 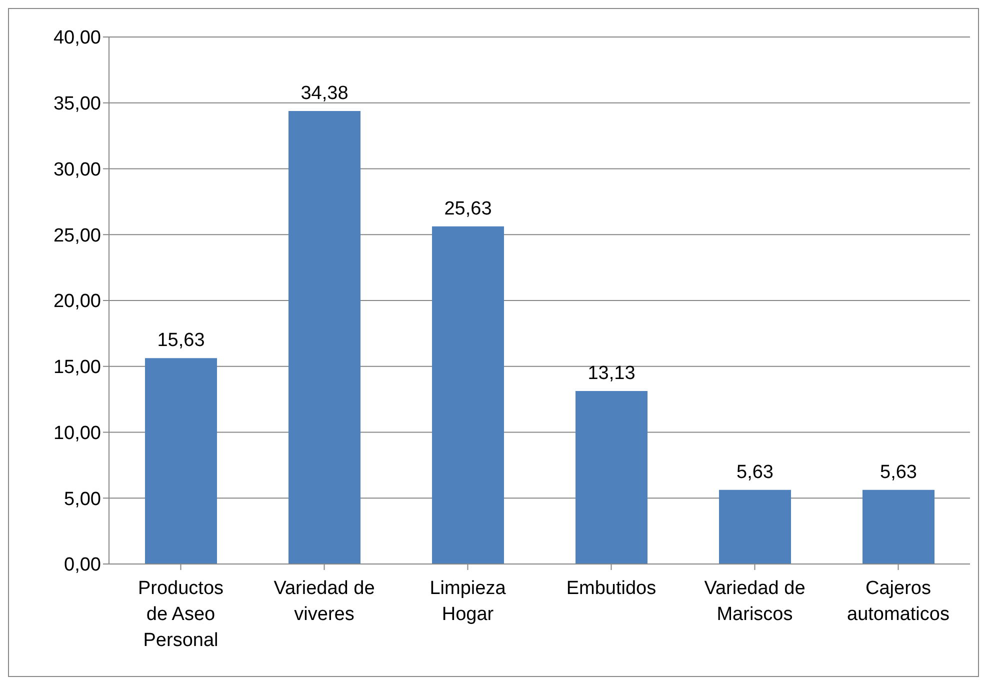 What do you see at coordinates (77, 38) in the screenshot?
I see `y-tick-label: 40,00` at bounding box center [77, 38].